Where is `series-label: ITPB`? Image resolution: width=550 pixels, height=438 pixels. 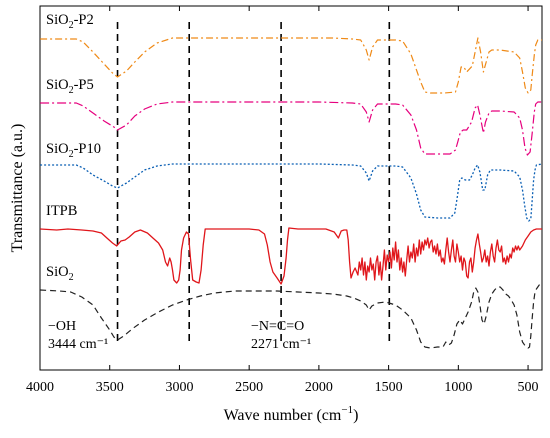 series-label: ITPB is located at coordinates (61, 211).